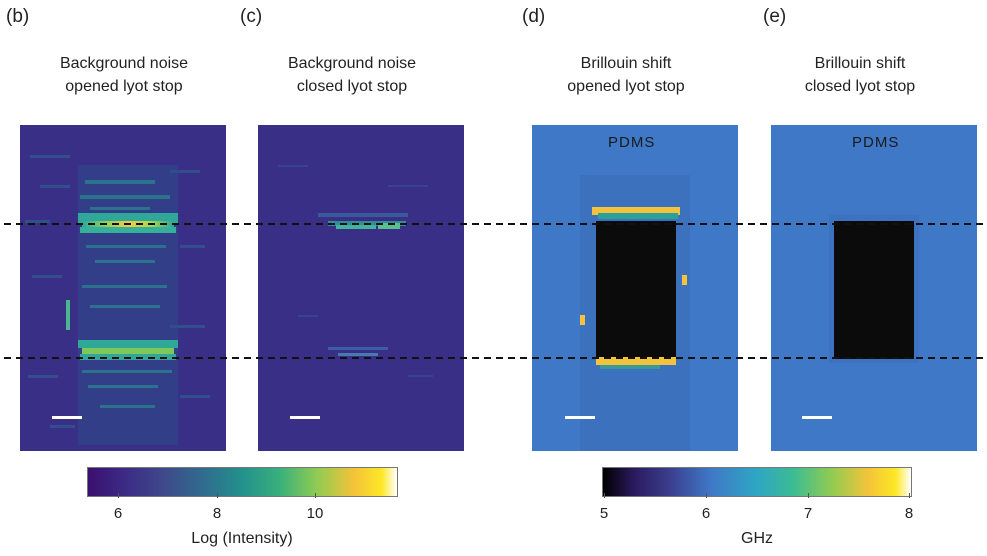 The width and height of the screenshot is (987, 556). Describe the element at coordinates (860, 63) in the screenshot. I see `panel-title-e-line1: Brillouin shift` at that location.